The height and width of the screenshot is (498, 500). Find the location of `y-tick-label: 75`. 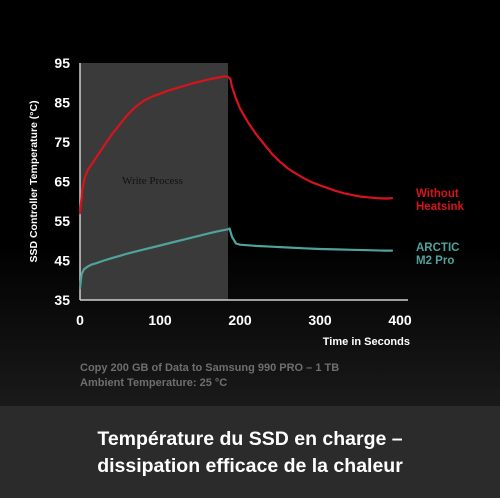

y-tick-label: 75 is located at coordinates (62, 142).